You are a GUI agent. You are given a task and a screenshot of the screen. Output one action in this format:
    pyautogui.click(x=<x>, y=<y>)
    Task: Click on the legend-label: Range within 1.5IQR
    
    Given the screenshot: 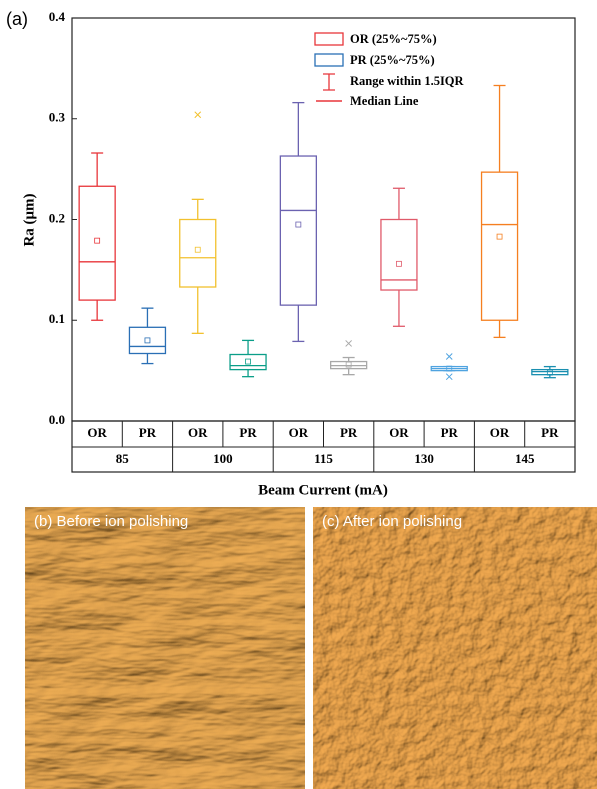 What is the action you would take?
    pyautogui.click(x=407, y=81)
    